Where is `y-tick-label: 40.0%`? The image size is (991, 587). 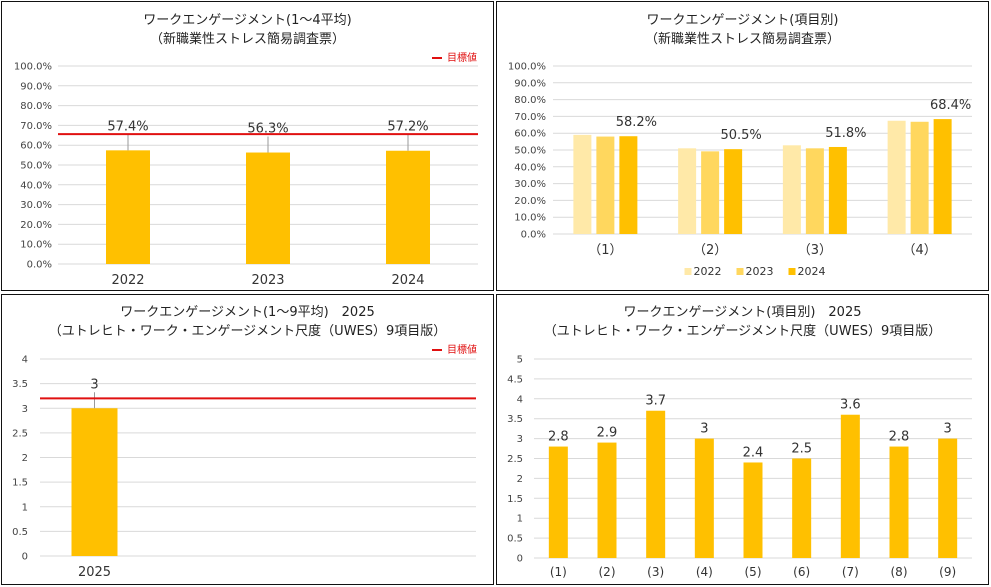
y-tick-label: 40.0% is located at coordinates (36, 185).